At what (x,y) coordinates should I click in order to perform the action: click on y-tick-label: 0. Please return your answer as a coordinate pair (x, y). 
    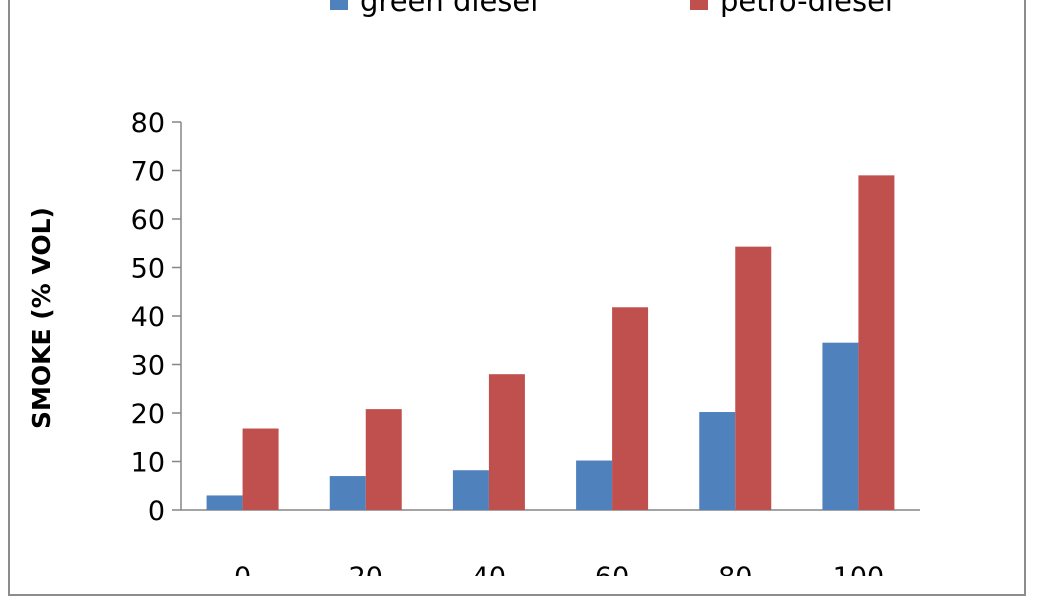
    Looking at the image, I should click on (156, 511).